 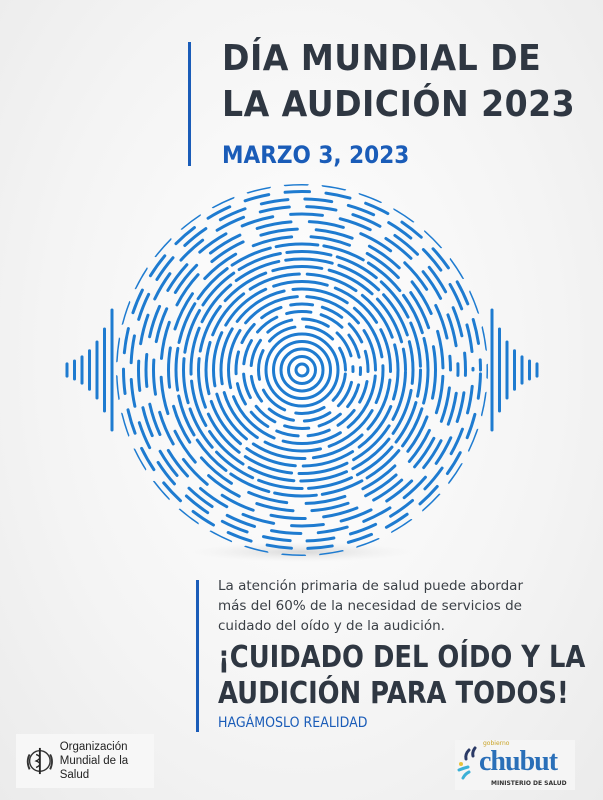 What do you see at coordinates (399, 104) in the screenshot?
I see `title-line-2: LA AUDICIÓN 2023` at bounding box center [399, 104].